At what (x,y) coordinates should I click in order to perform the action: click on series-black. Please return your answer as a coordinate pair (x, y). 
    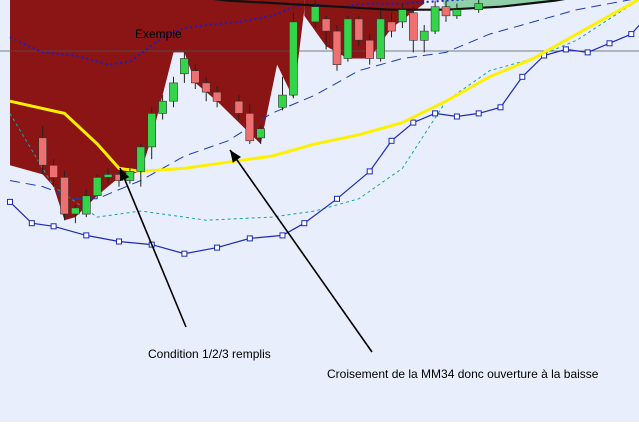
    Looking at the image, I should click on (389, 5).